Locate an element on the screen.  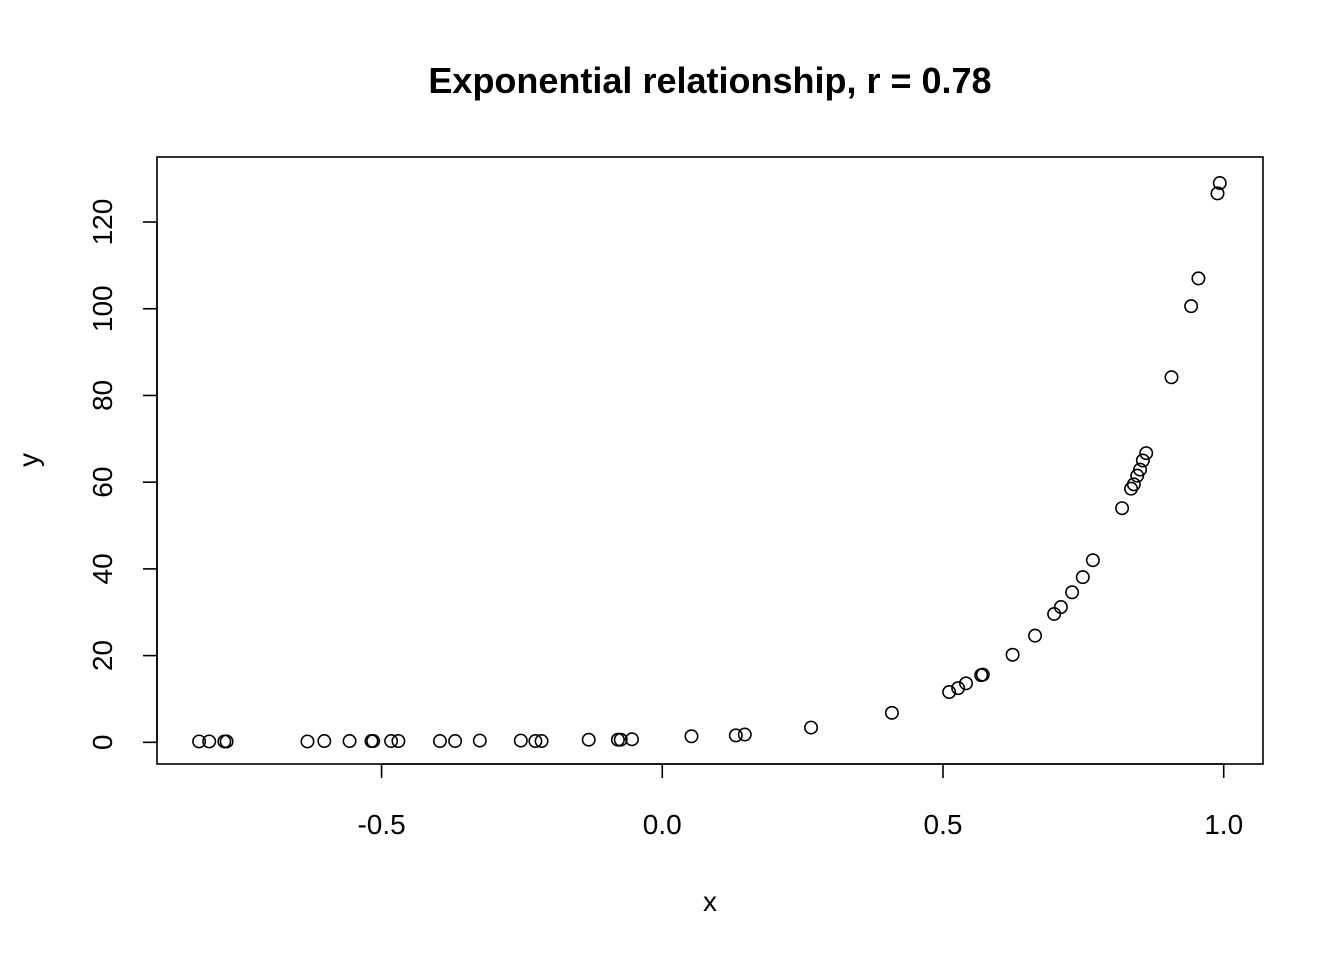
x-tick-label: -0.5 is located at coordinates (381, 824).